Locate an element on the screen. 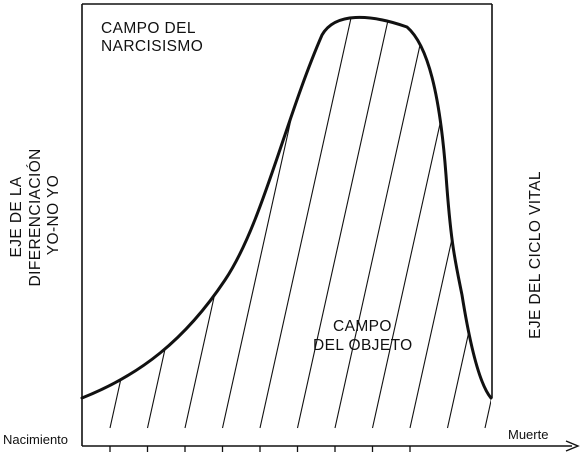  object-field-line-2: DEL OBJETO is located at coordinates (363, 345).